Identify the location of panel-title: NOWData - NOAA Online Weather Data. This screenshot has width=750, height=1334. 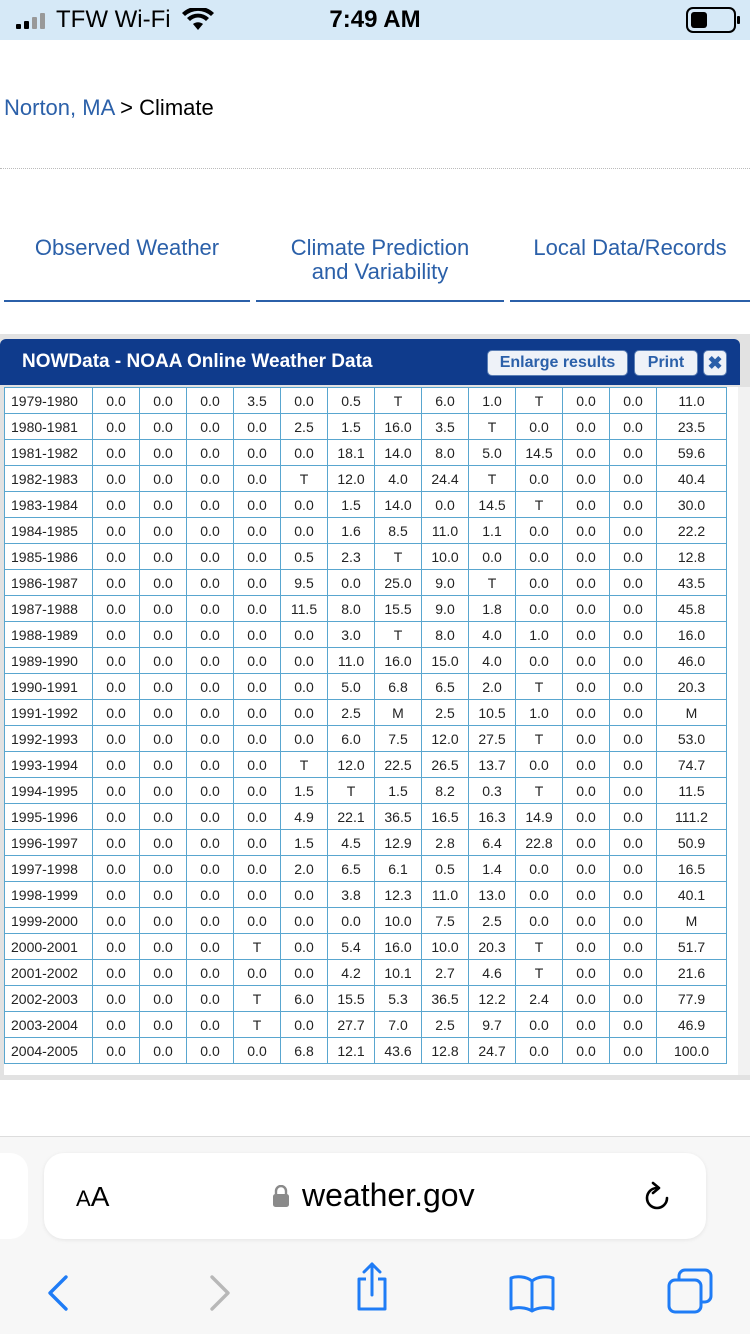
(197, 361).